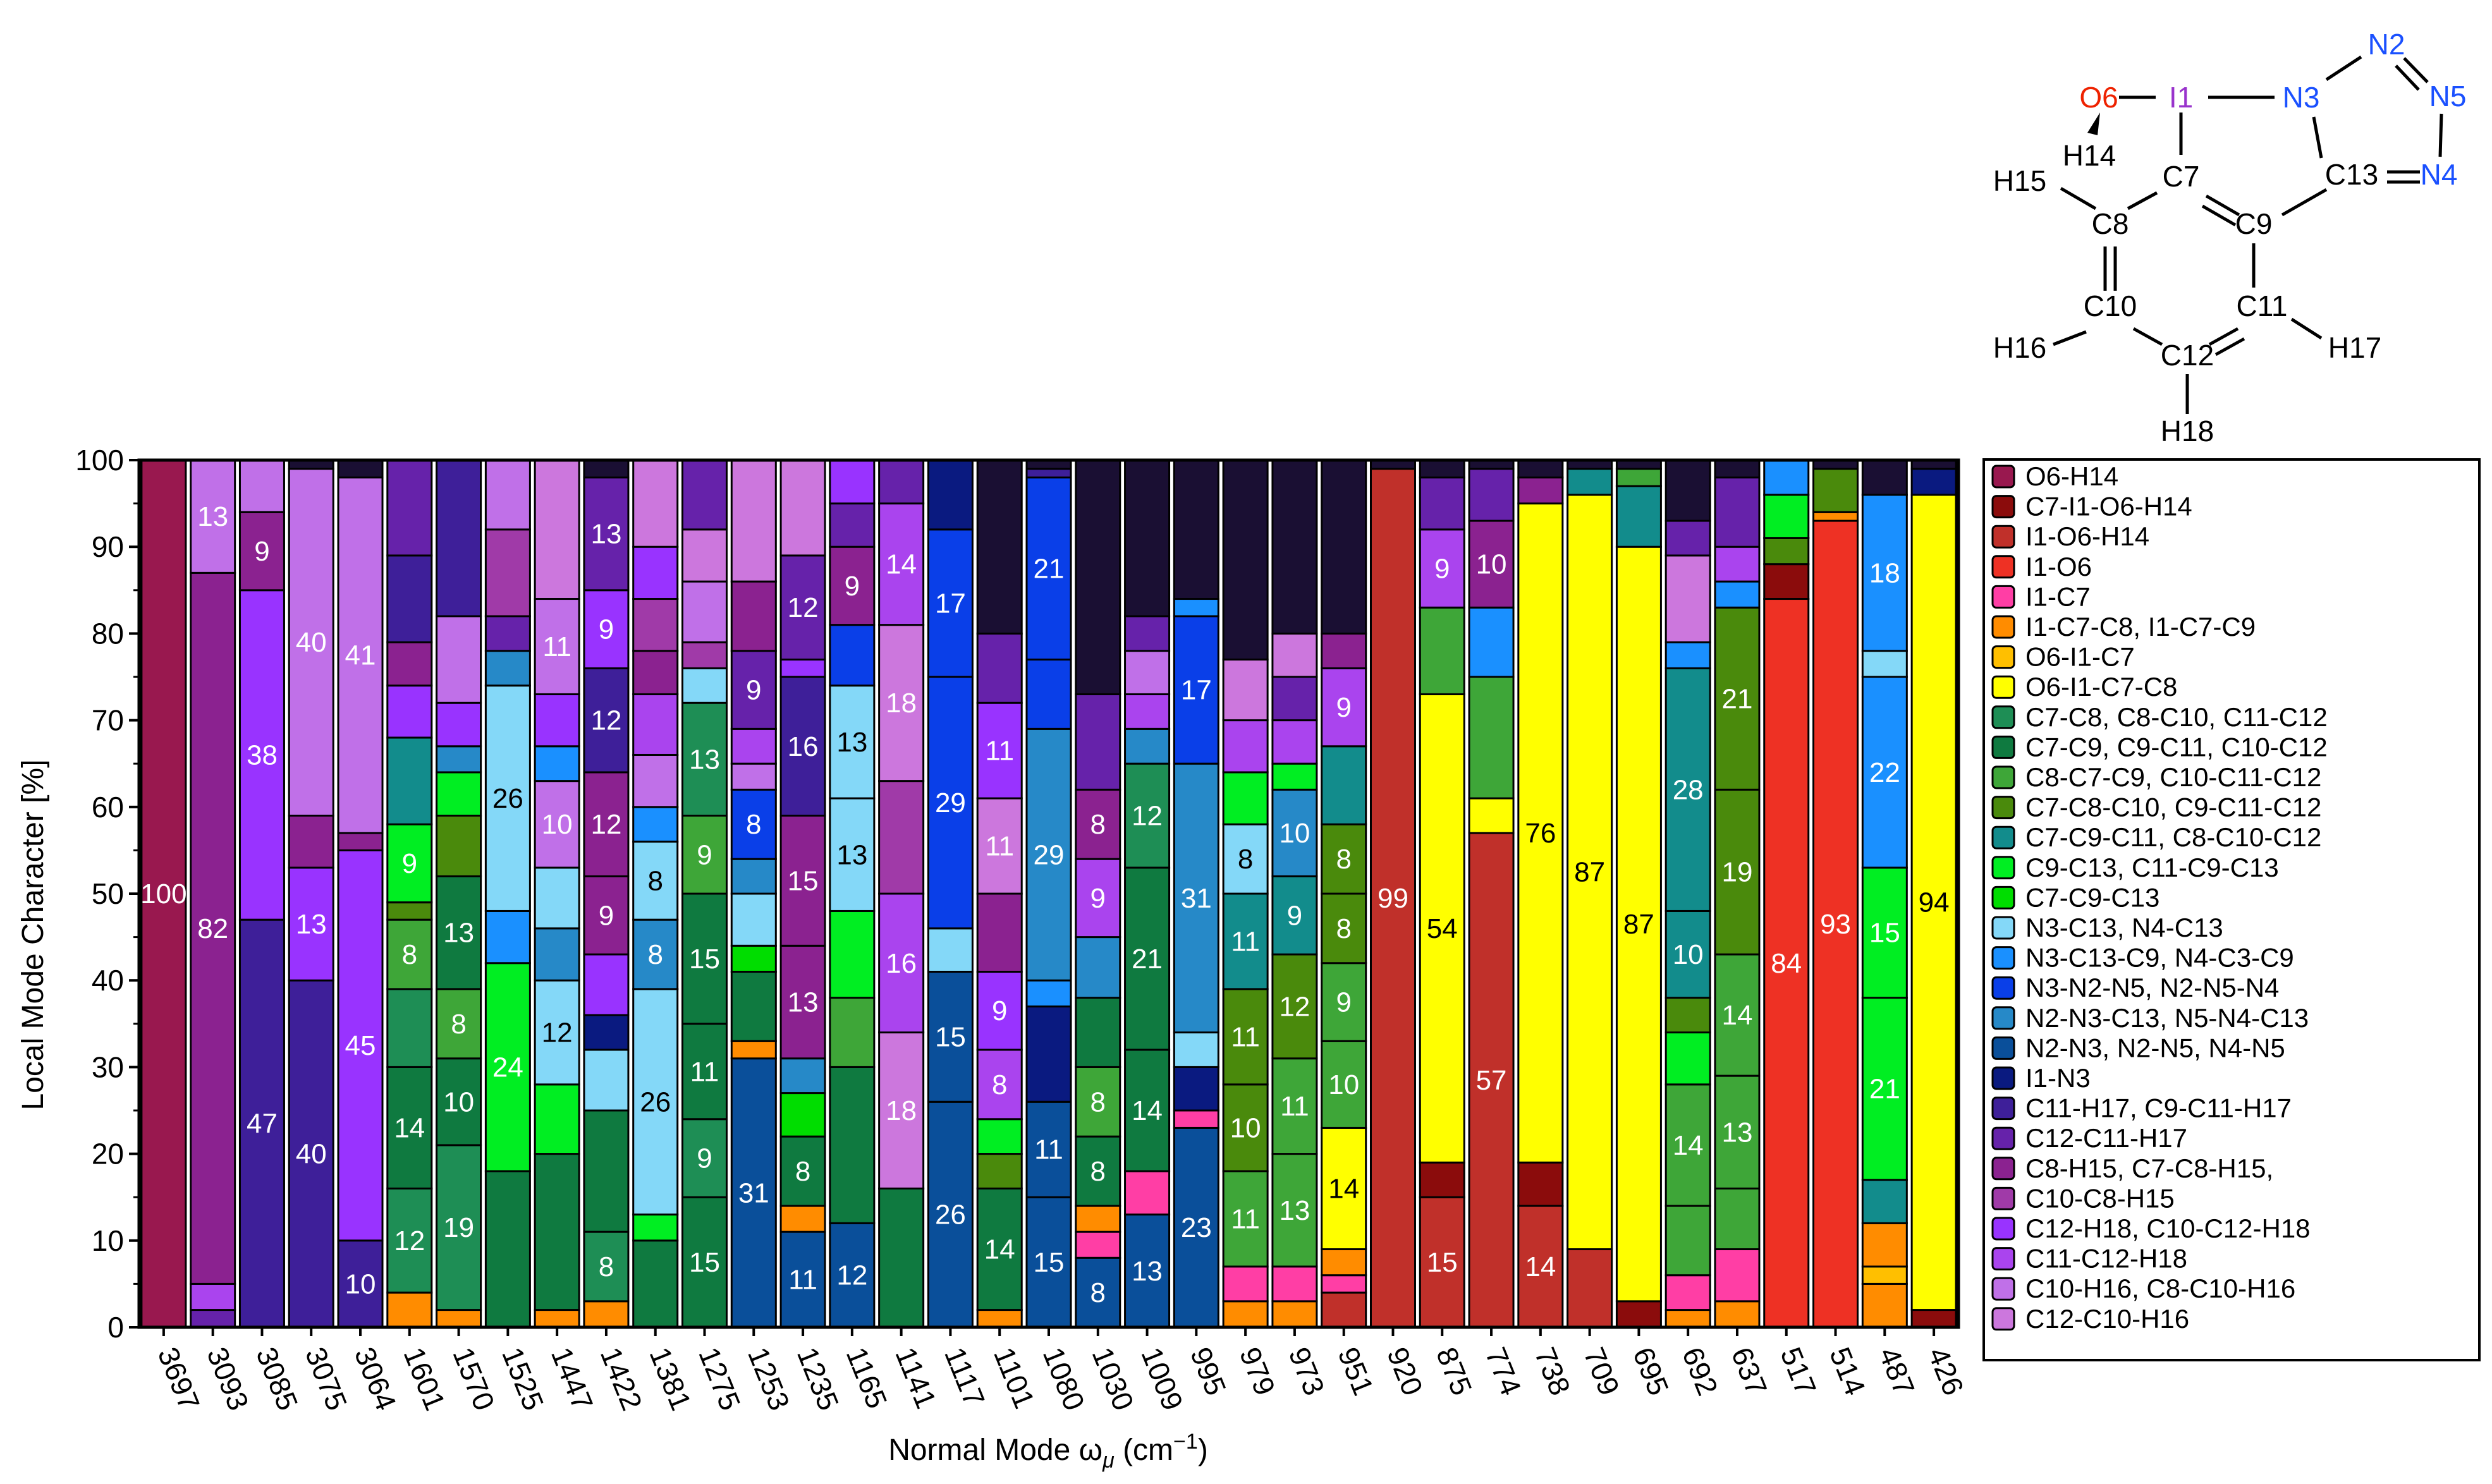 The width and height of the screenshot is (2492, 1484). I want to click on segment-value-label: 24, so click(507, 1067).